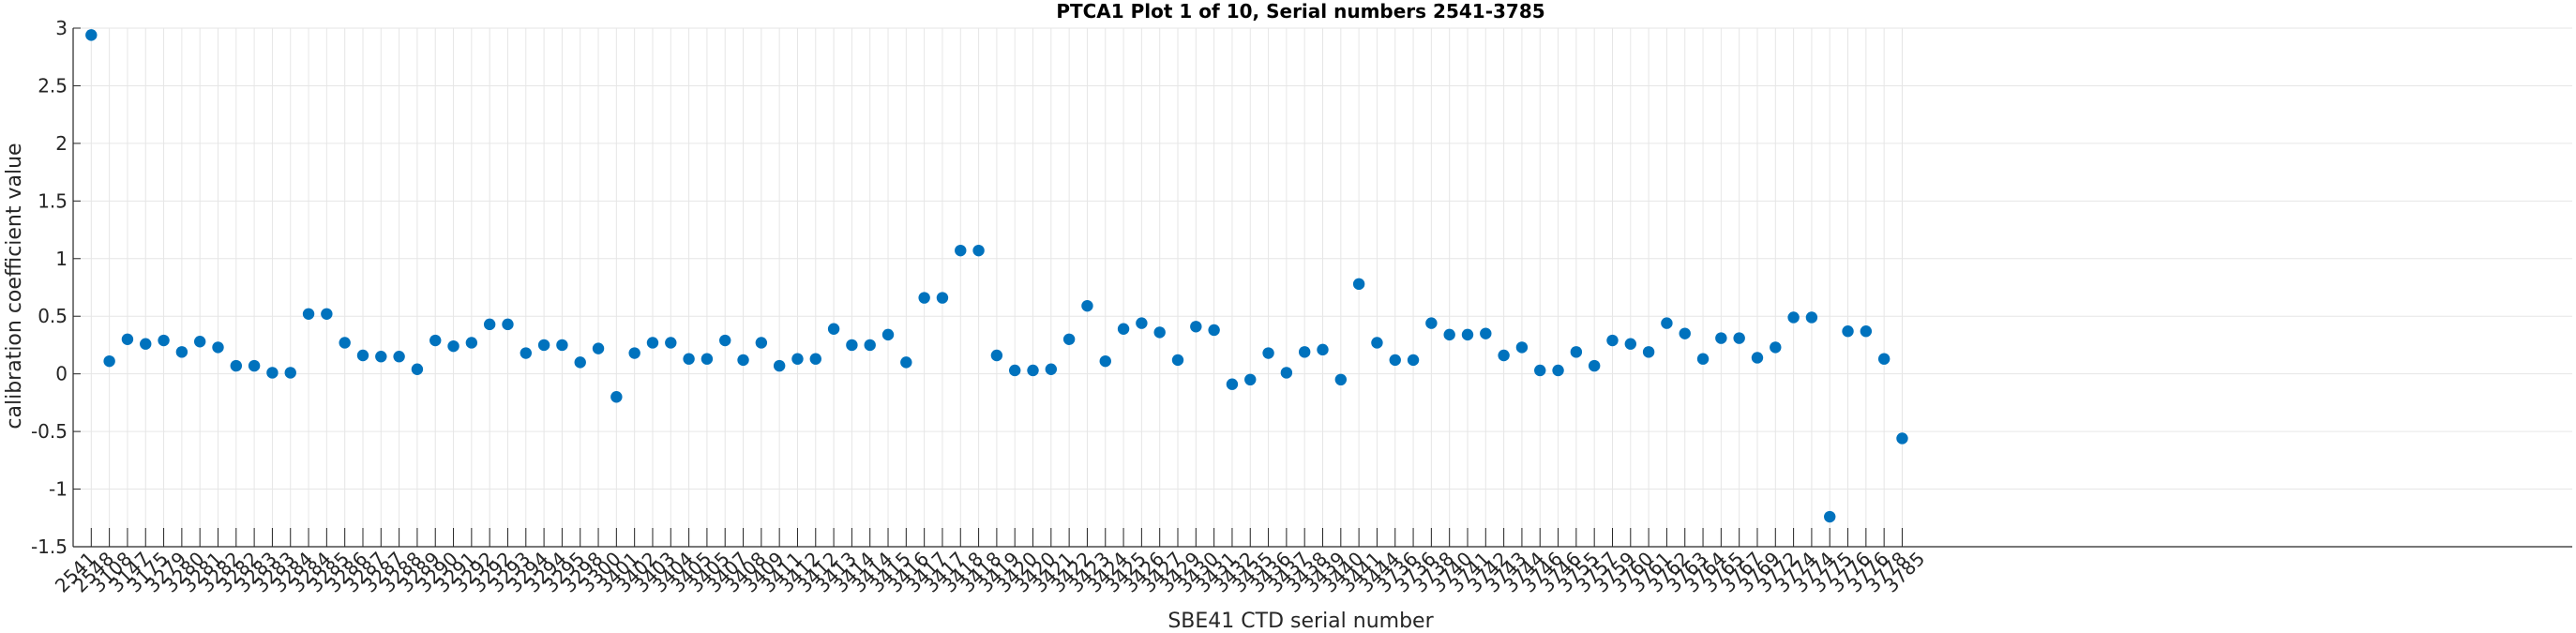 This screenshot has height=633, width=2576. What do you see at coordinates (49, 432) in the screenshot?
I see `y-tick-label: -0.5` at bounding box center [49, 432].